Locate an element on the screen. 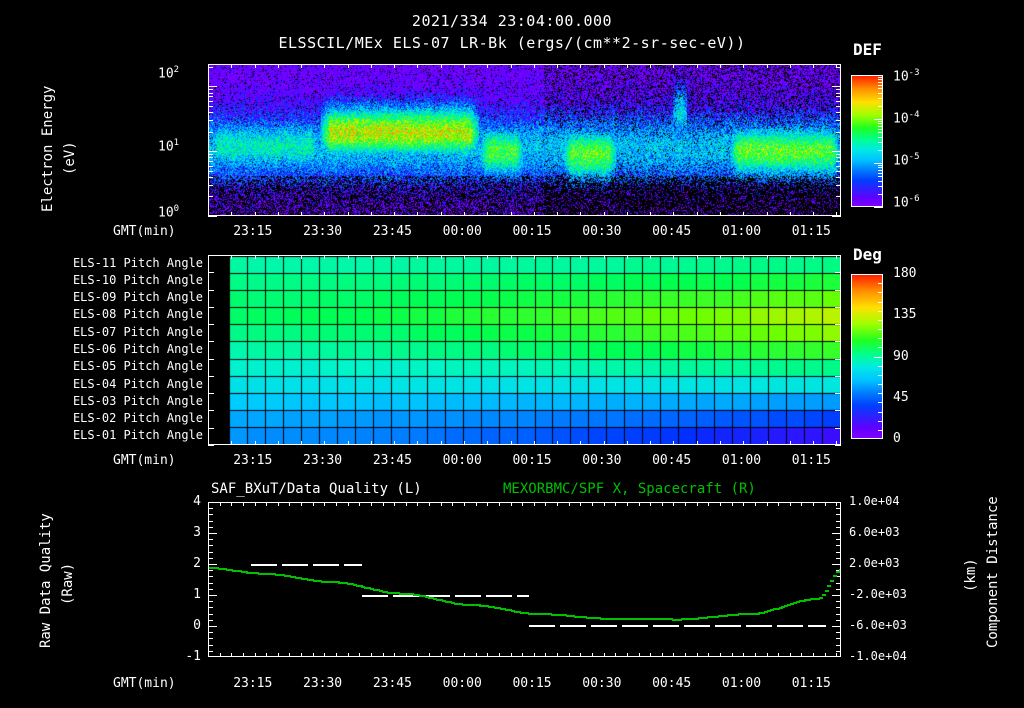  quality-xtick-7: 01:00 is located at coordinates (741, 683).